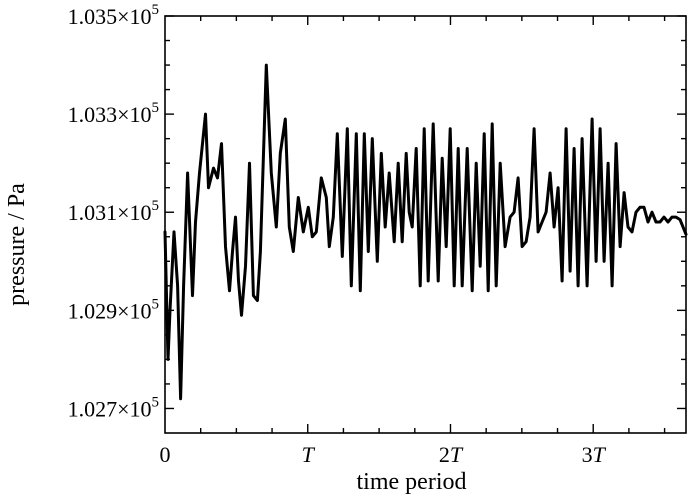 The image size is (700, 504). What do you see at coordinates (444, 454) in the screenshot?
I see `x-tick-multiplier: 2` at bounding box center [444, 454].